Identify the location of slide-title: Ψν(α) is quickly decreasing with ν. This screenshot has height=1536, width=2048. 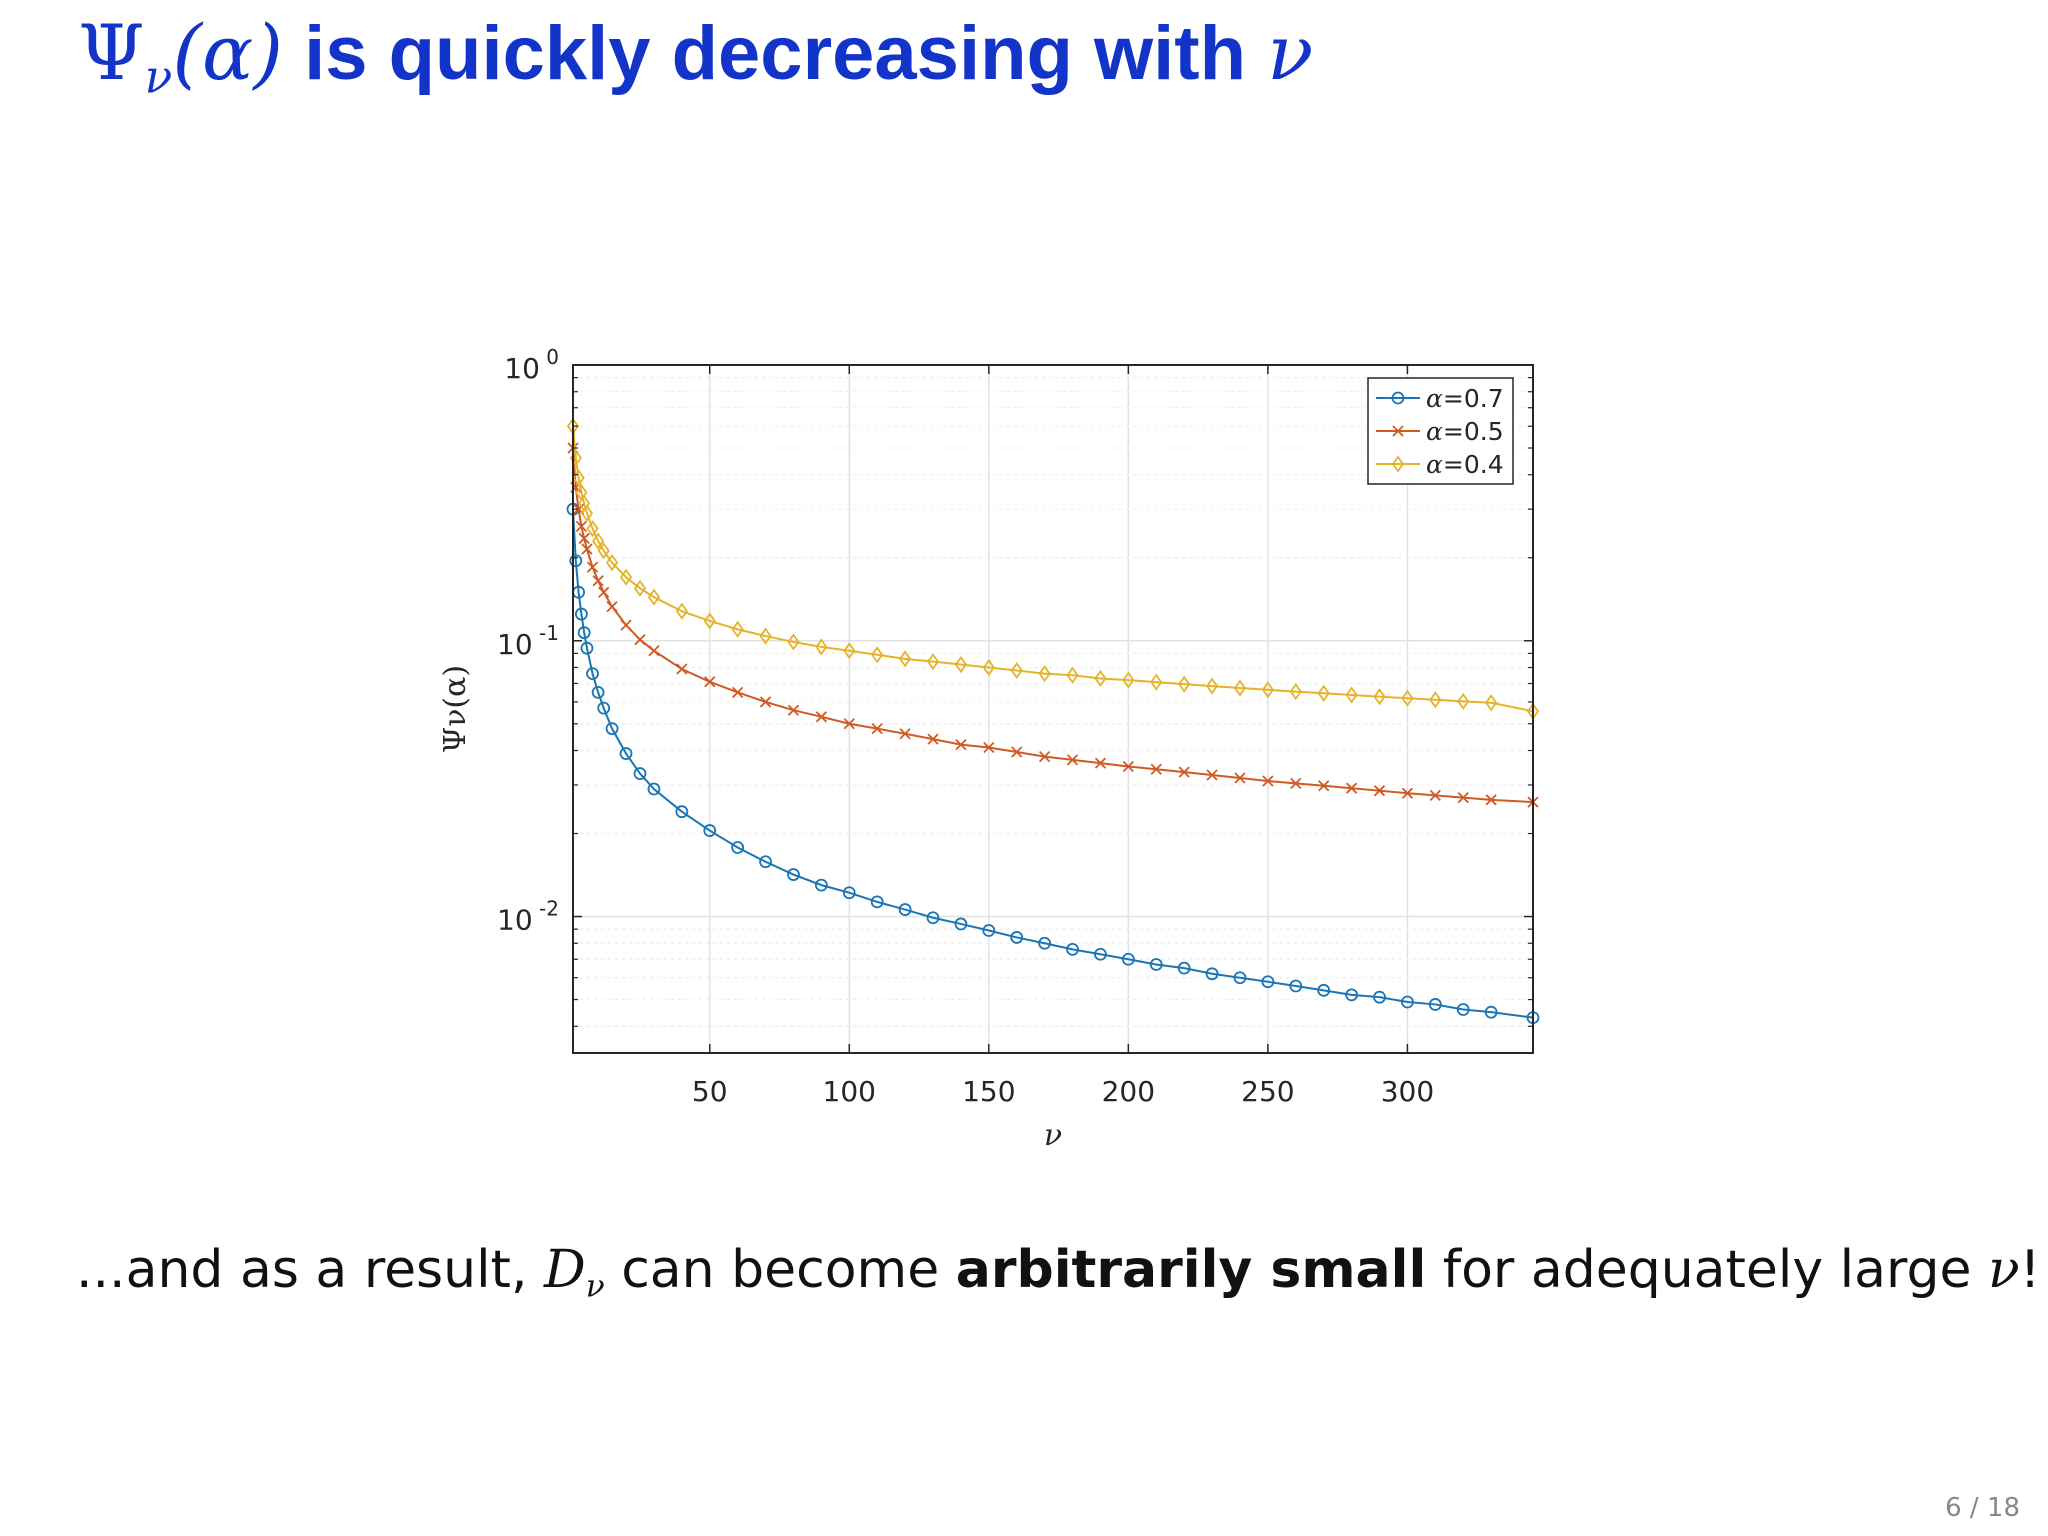
(695, 56).